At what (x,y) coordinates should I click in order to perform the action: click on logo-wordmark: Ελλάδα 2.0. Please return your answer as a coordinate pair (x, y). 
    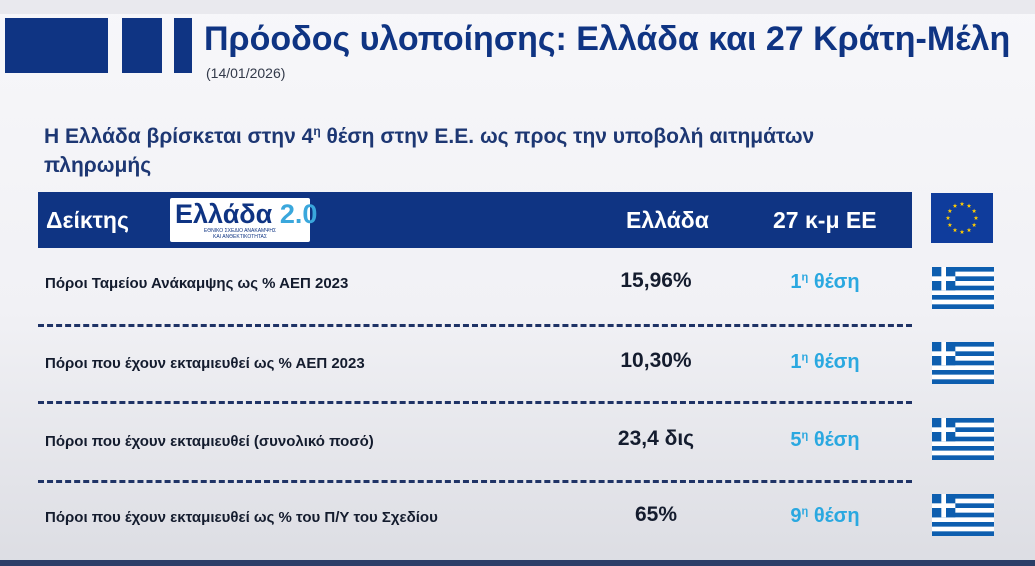
    Looking at the image, I should click on (246, 214).